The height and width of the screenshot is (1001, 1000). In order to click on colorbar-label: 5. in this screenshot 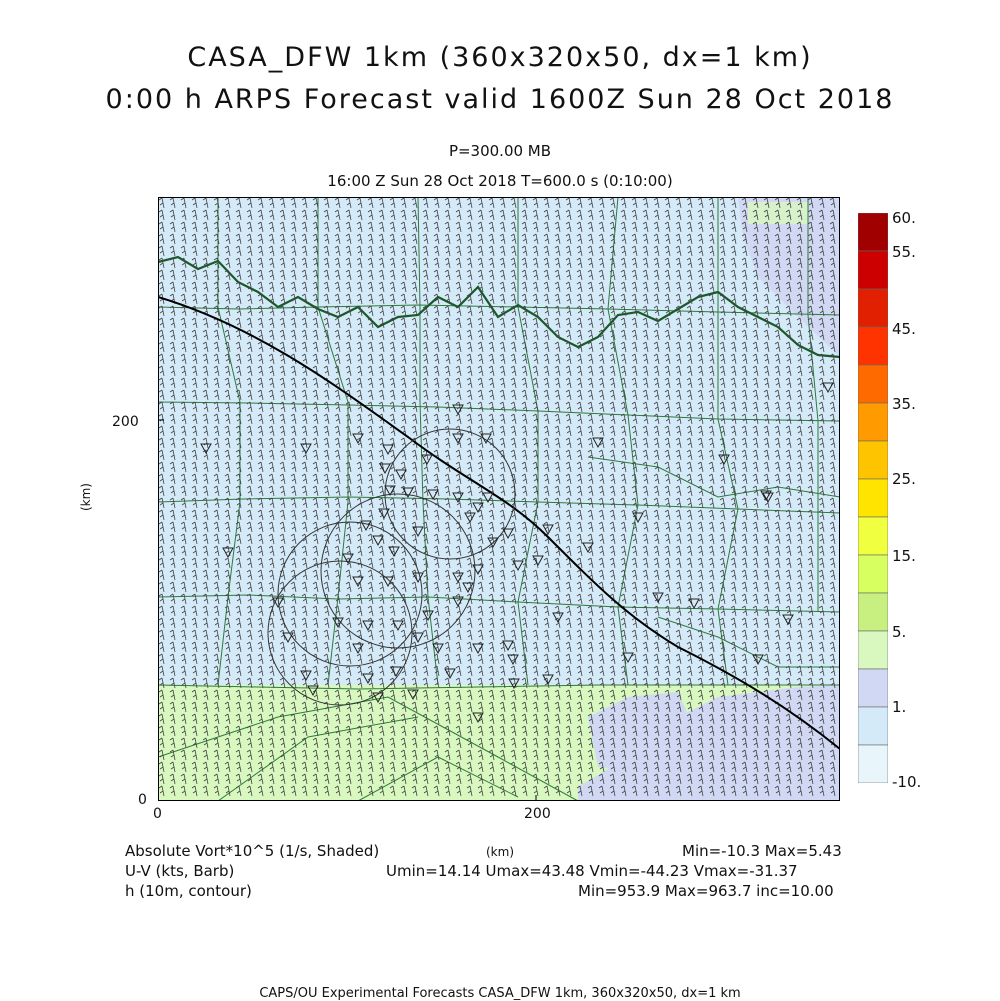, I will do `click(899, 632)`.